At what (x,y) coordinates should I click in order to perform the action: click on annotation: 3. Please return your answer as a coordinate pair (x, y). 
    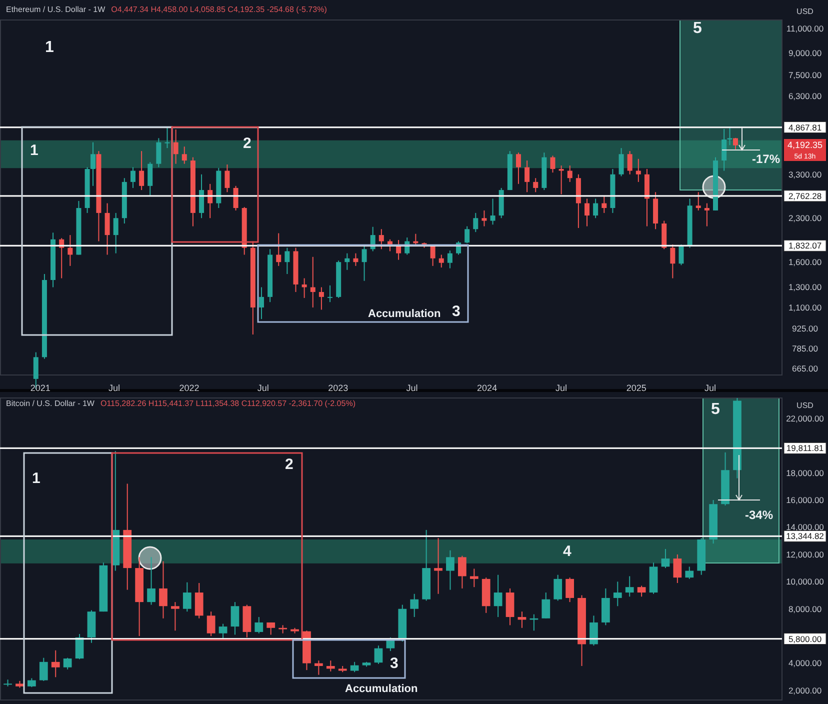
    Looking at the image, I should click on (394, 663).